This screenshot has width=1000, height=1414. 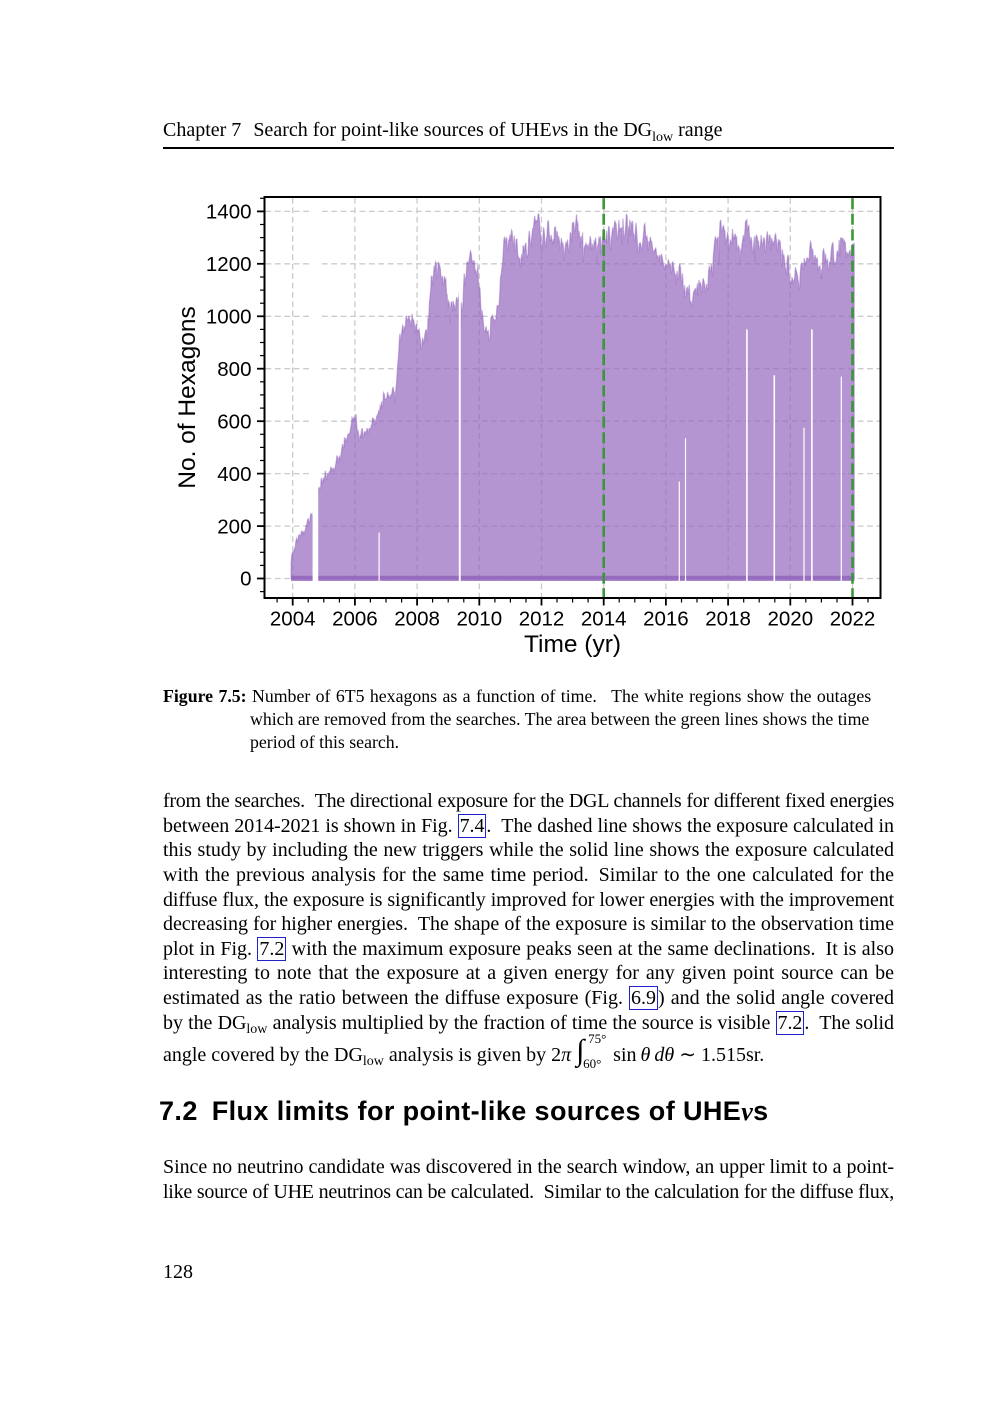 I want to click on svg-text: 2004, so click(x=293, y=619).